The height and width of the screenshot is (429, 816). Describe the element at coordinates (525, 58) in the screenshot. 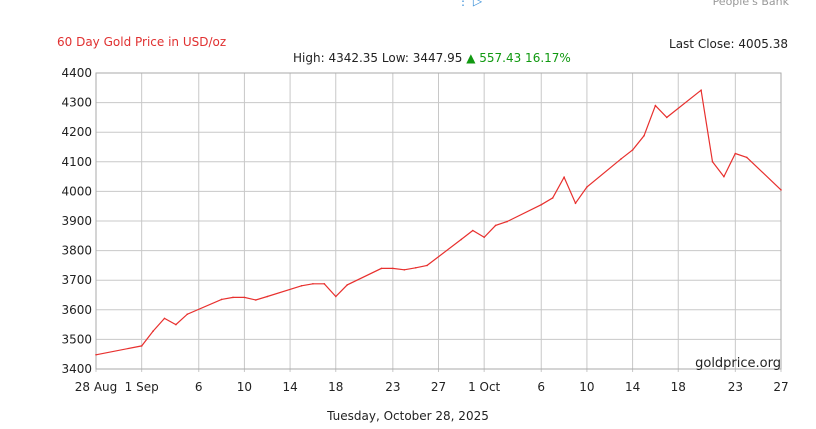

I see `change-value: 557.43 16.17%` at that location.